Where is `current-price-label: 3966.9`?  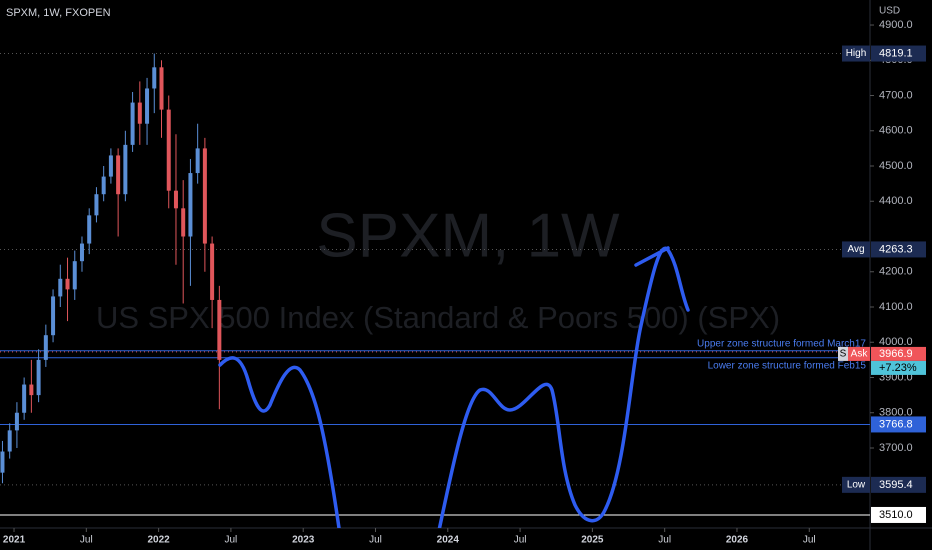 current-price-label: 3966.9 is located at coordinates (896, 354).